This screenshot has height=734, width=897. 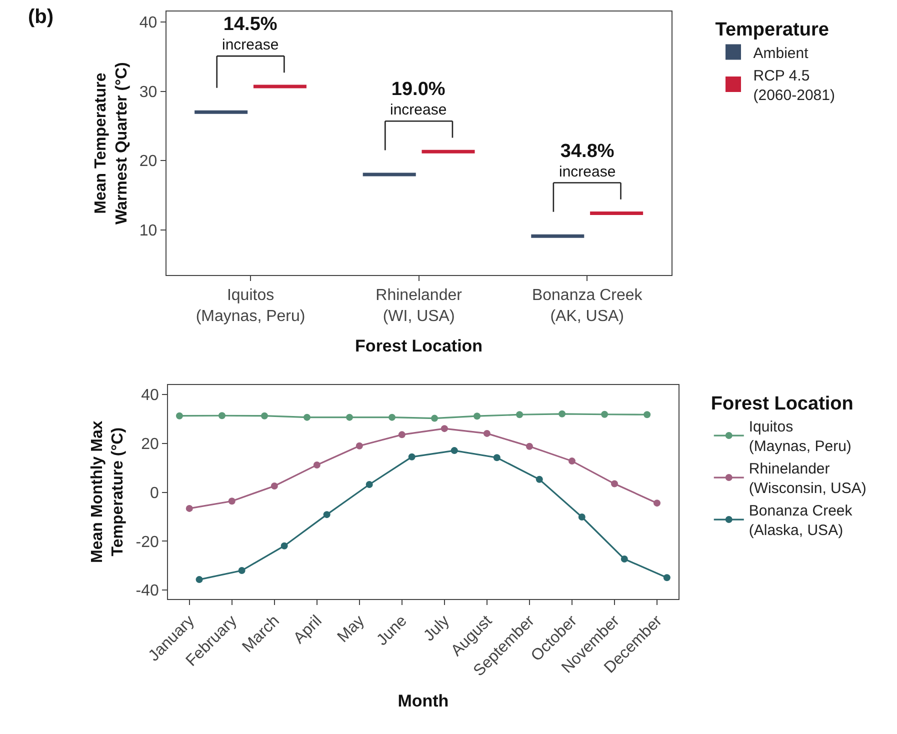 I want to click on y-tick-label: 10, so click(x=148, y=231).